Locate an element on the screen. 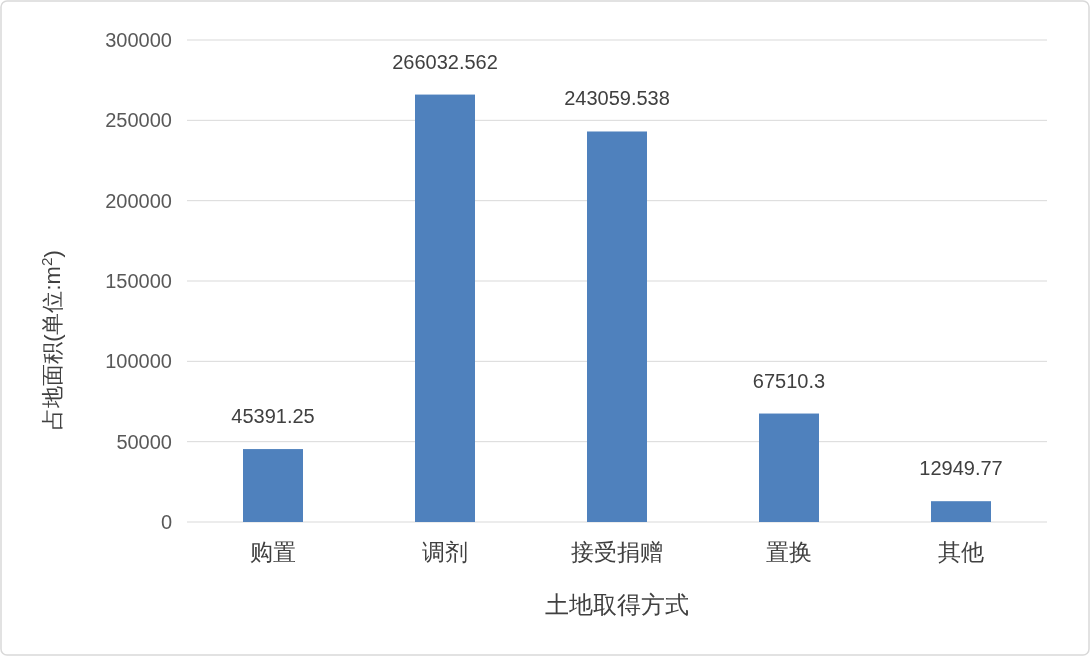 This screenshot has width=1090, height=656. y-tick-label: 100000 is located at coordinates (138, 361).